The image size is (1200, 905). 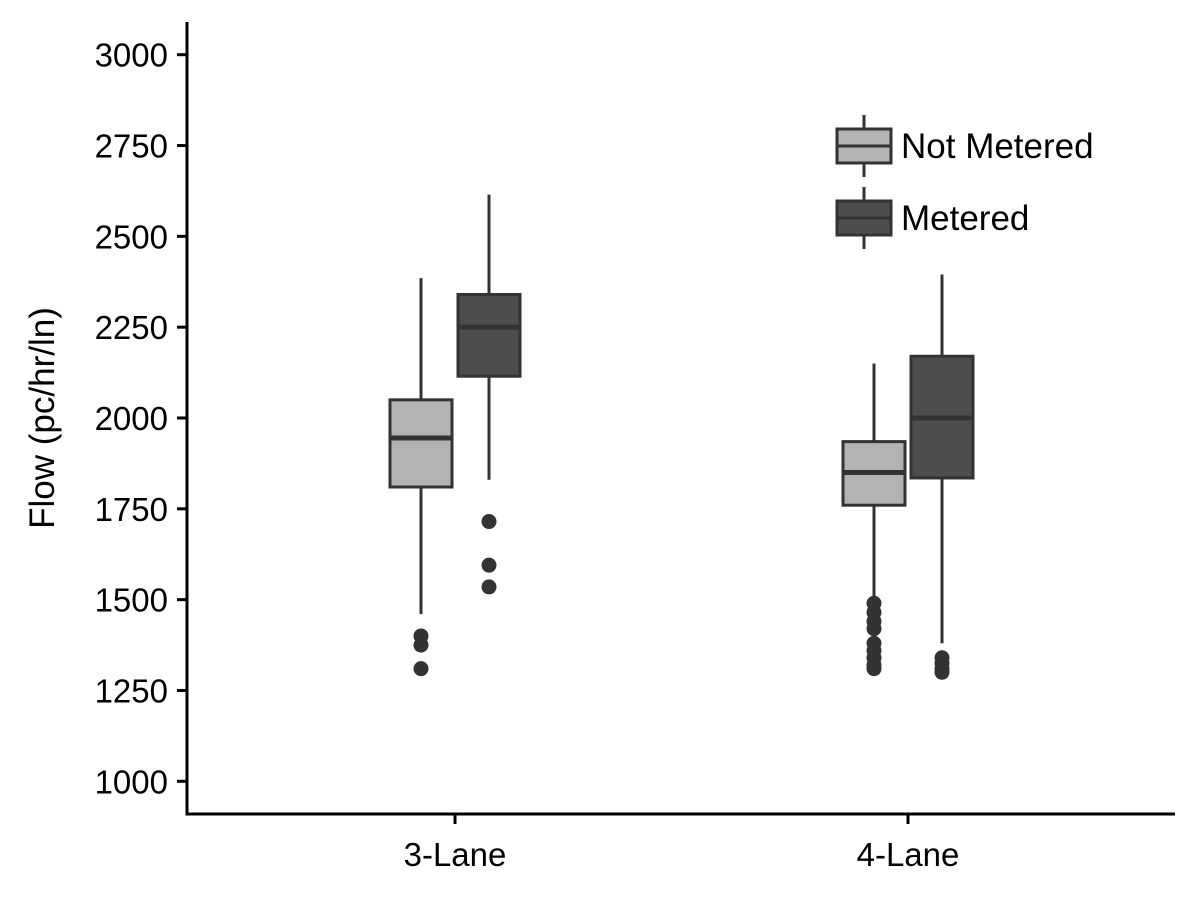 I want to click on box-group-metered-4-lane, so click(x=942, y=477).